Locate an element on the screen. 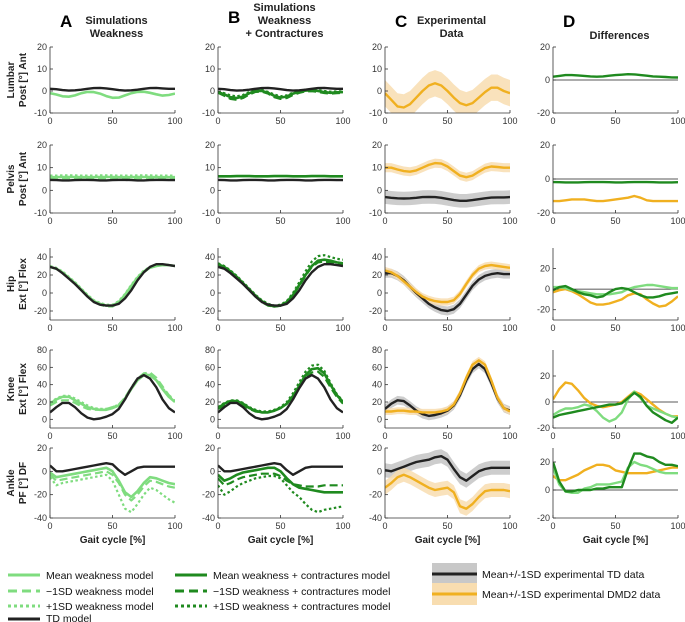 This screenshot has width=685, height=622. series-con-m1 is located at coordinates (280, 284).